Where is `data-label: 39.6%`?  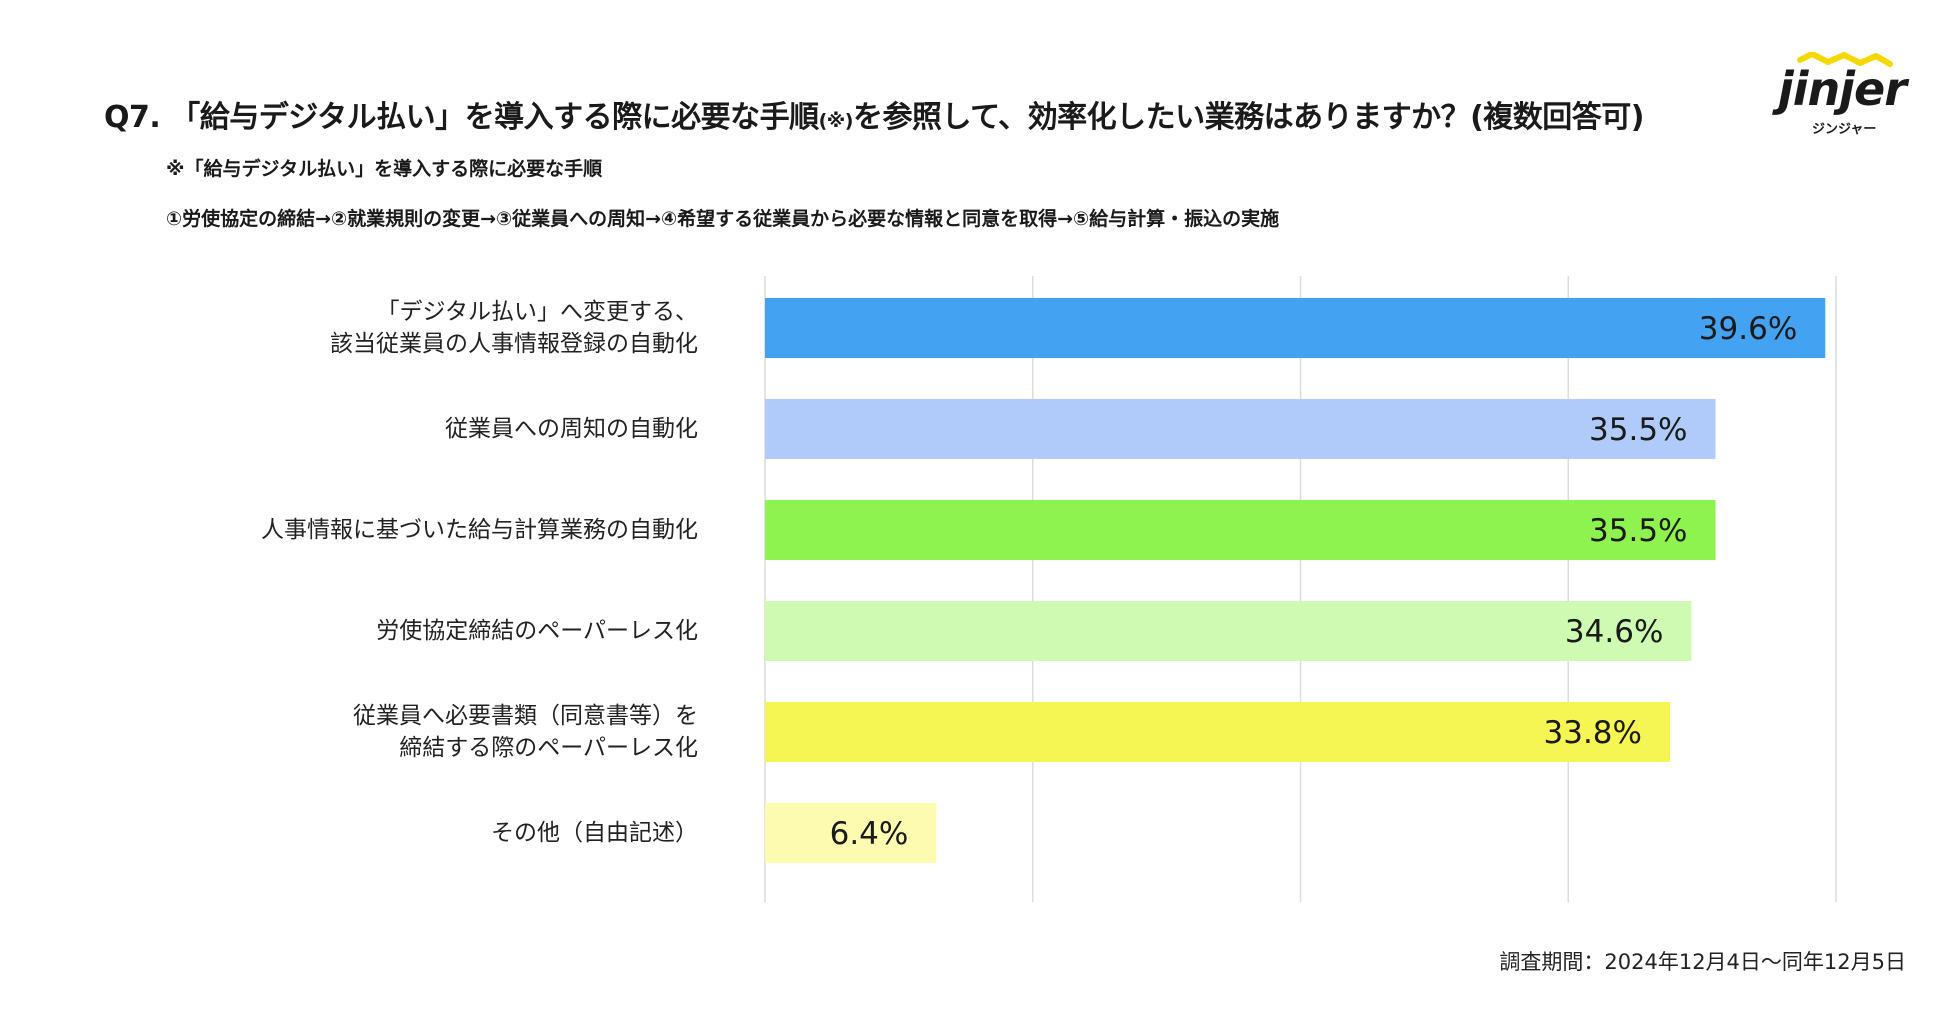
data-label: 39.6% is located at coordinates (1748, 329).